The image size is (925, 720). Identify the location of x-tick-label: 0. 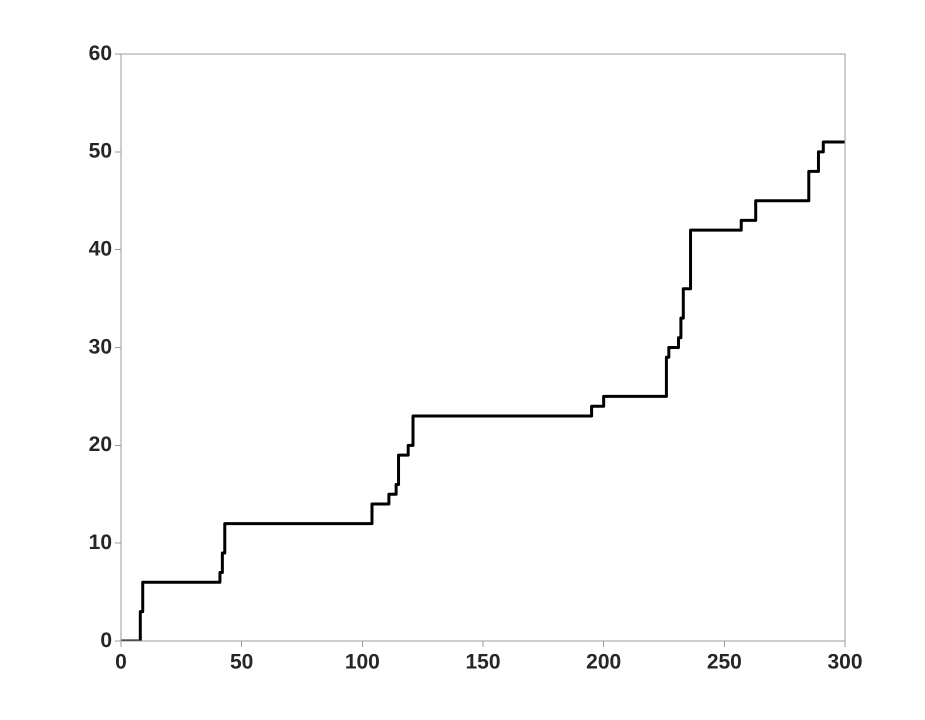
(121, 662).